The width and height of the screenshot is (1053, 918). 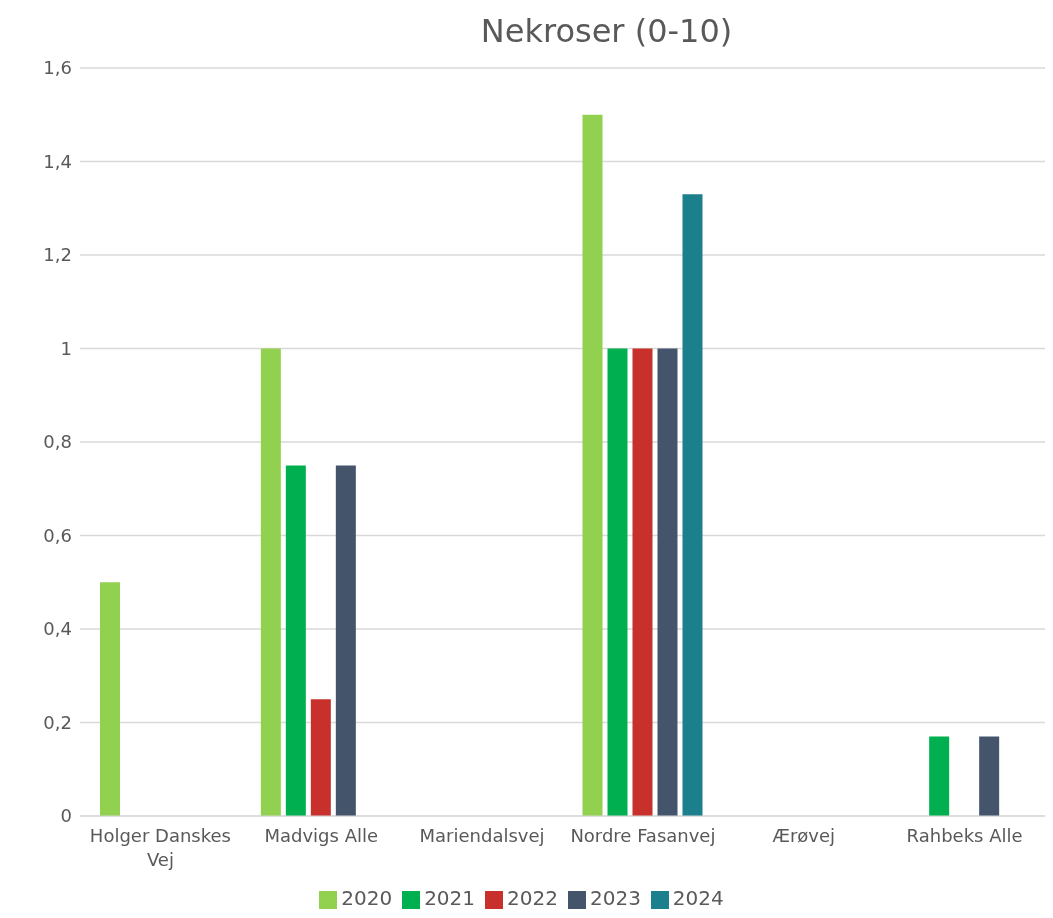 I want to click on y-tick-label: 1,4, so click(x=57, y=161).